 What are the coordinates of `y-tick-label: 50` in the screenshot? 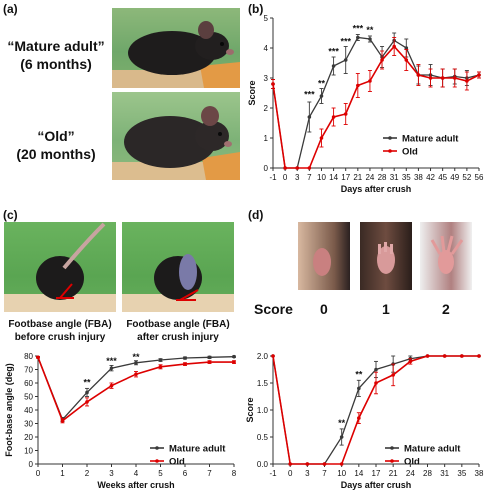 It's located at (28, 397).